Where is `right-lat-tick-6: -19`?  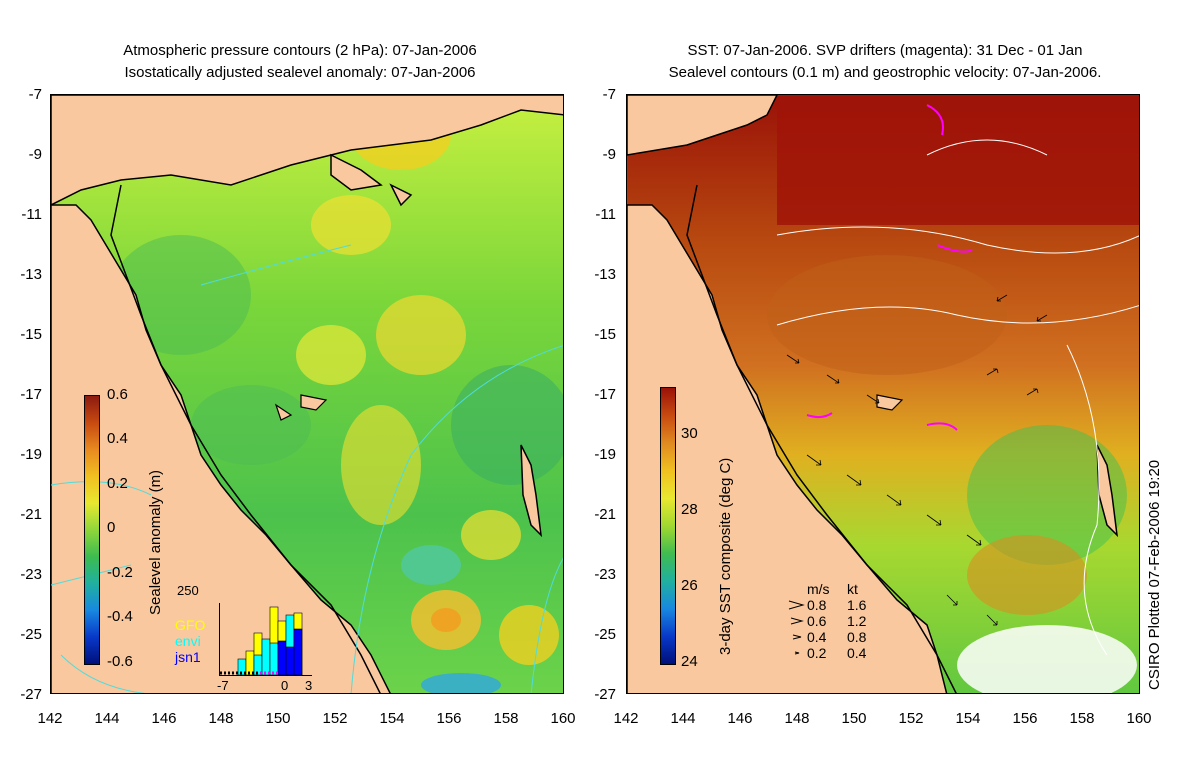
right-lat-tick-6: -19 is located at coordinates (605, 454).